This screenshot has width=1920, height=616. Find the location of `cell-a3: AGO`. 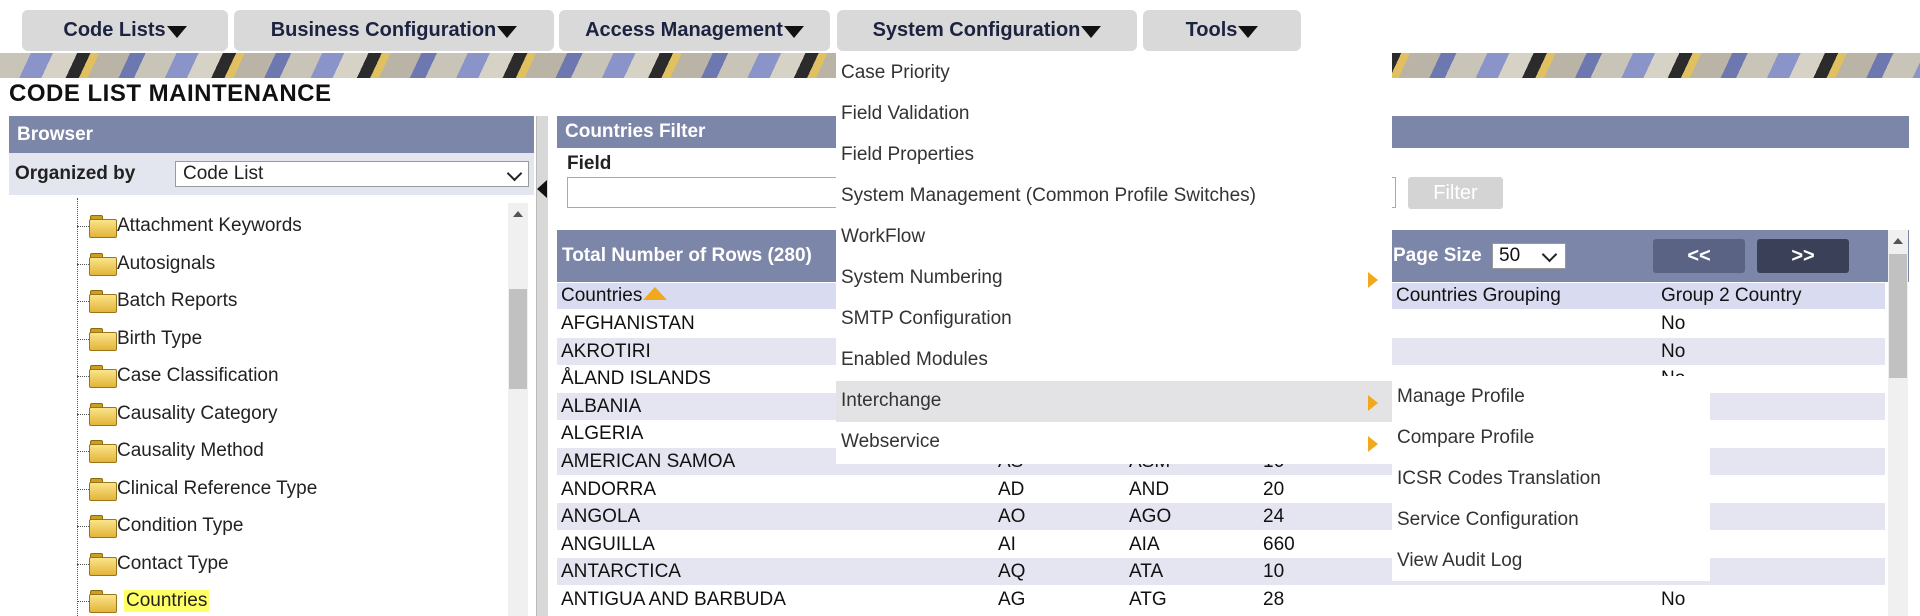

cell-a3: AGO is located at coordinates (1150, 517).